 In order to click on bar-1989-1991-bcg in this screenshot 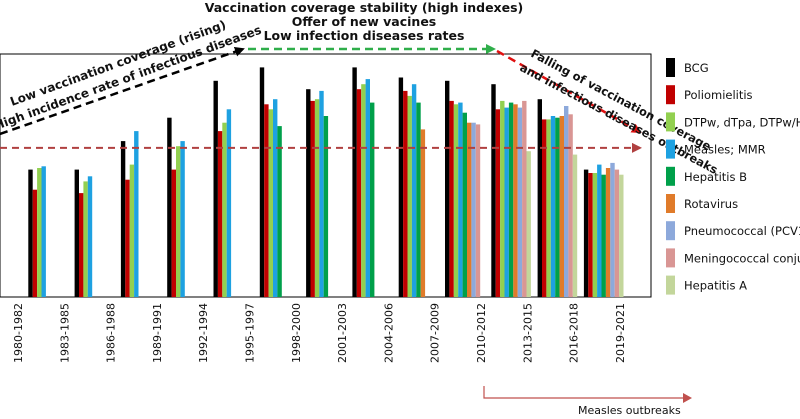, I will do `click(123, 219)`.